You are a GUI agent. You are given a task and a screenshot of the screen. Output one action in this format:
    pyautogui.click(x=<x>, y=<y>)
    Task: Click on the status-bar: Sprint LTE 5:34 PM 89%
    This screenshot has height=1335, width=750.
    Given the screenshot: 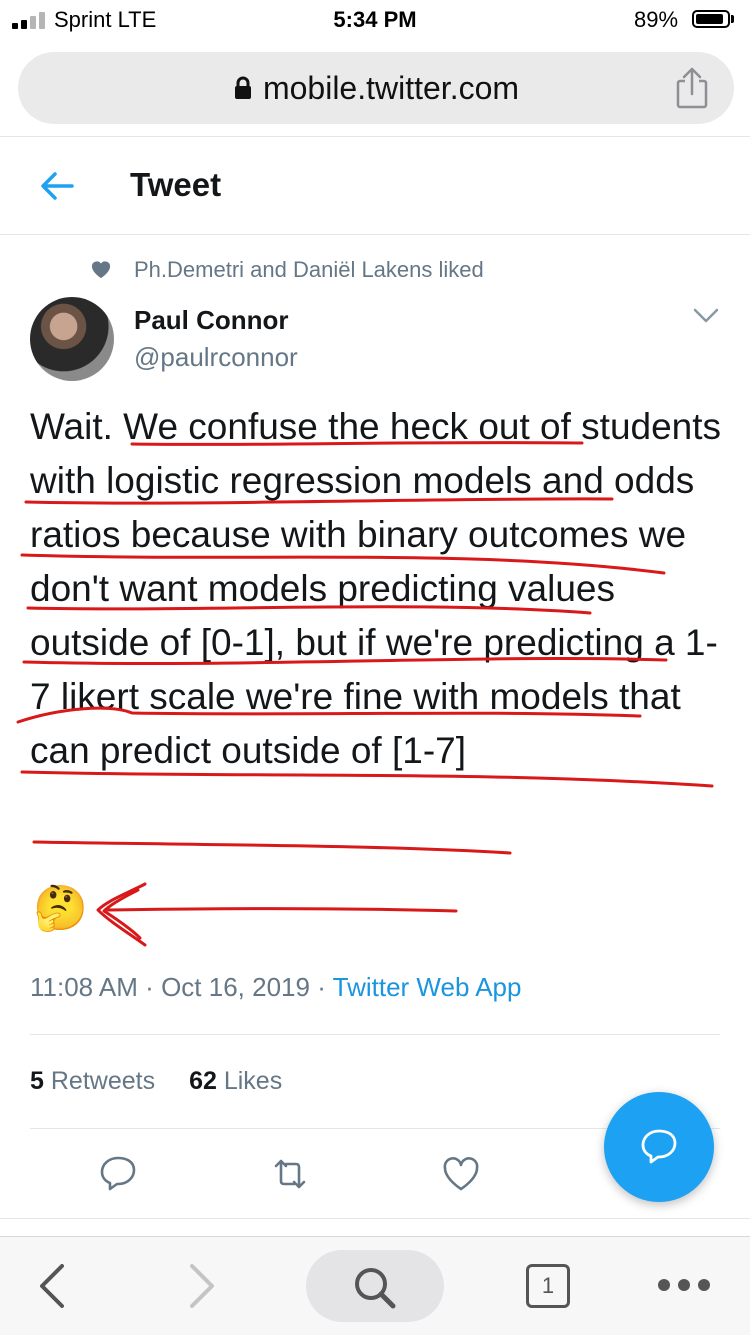 What is the action you would take?
    pyautogui.click(x=375, y=20)
    